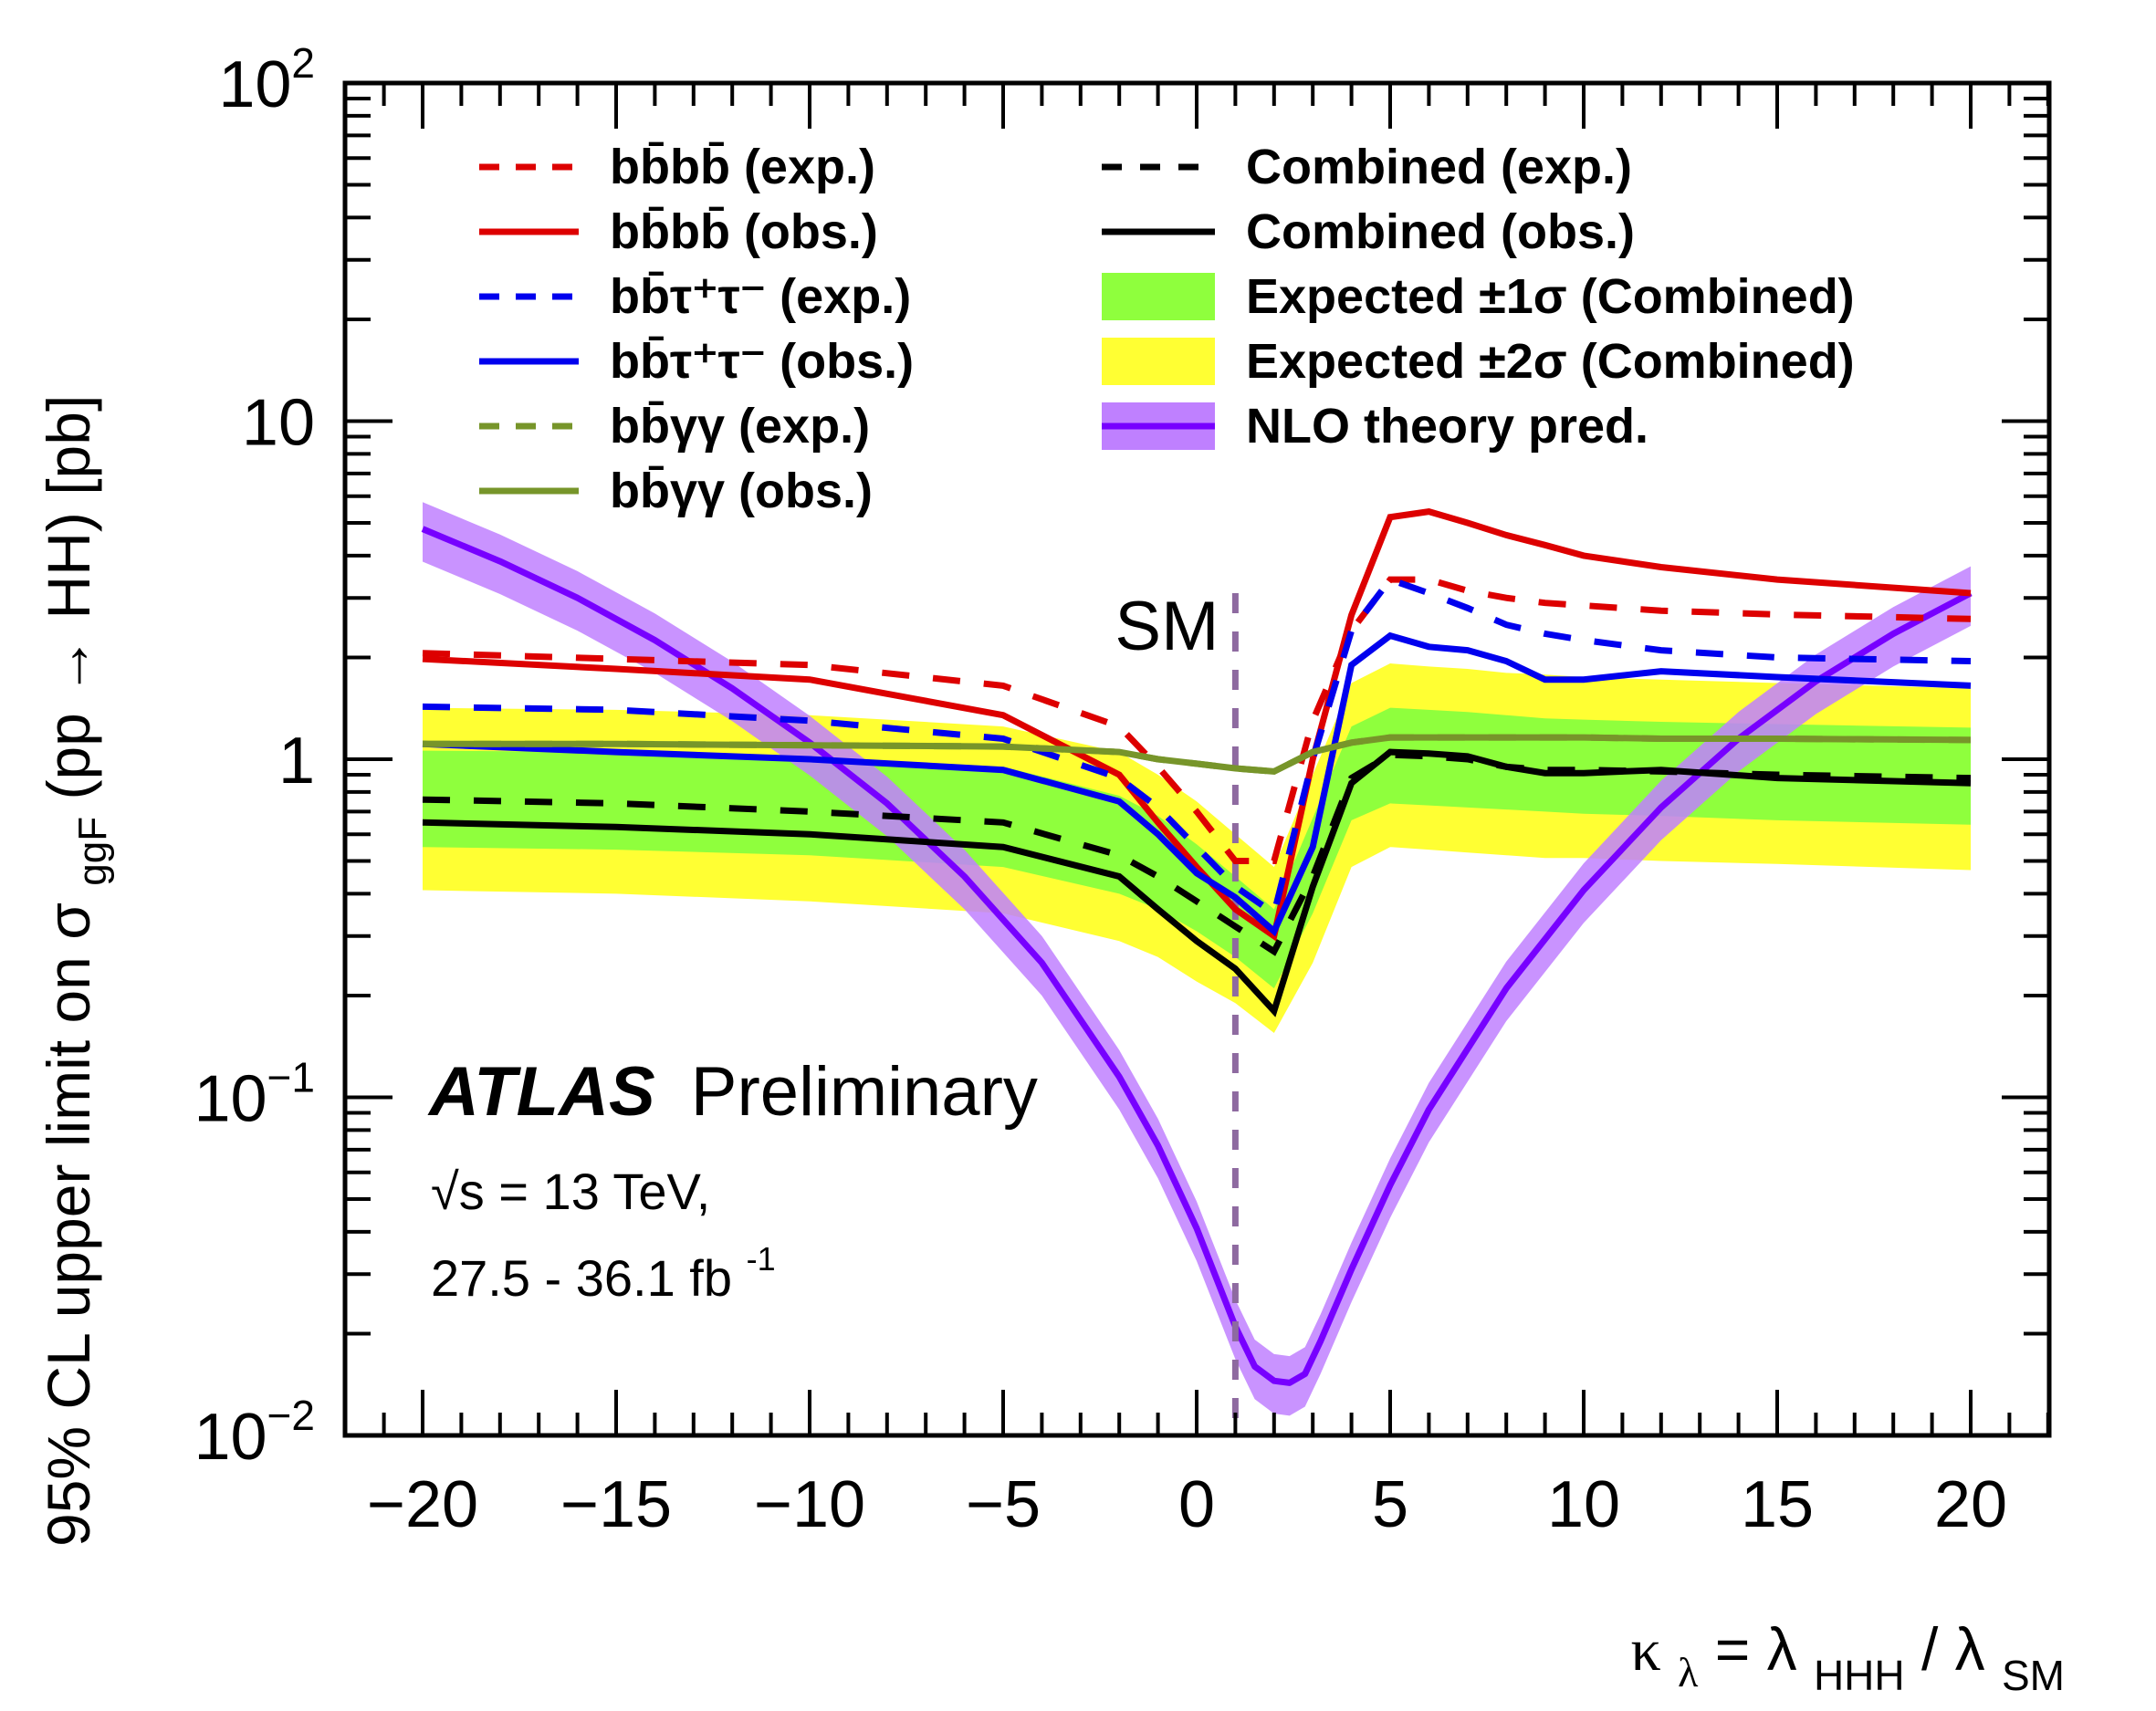  I want to click on legend-label-left-5: bb̄γγ (obs.), so click(742, 491).